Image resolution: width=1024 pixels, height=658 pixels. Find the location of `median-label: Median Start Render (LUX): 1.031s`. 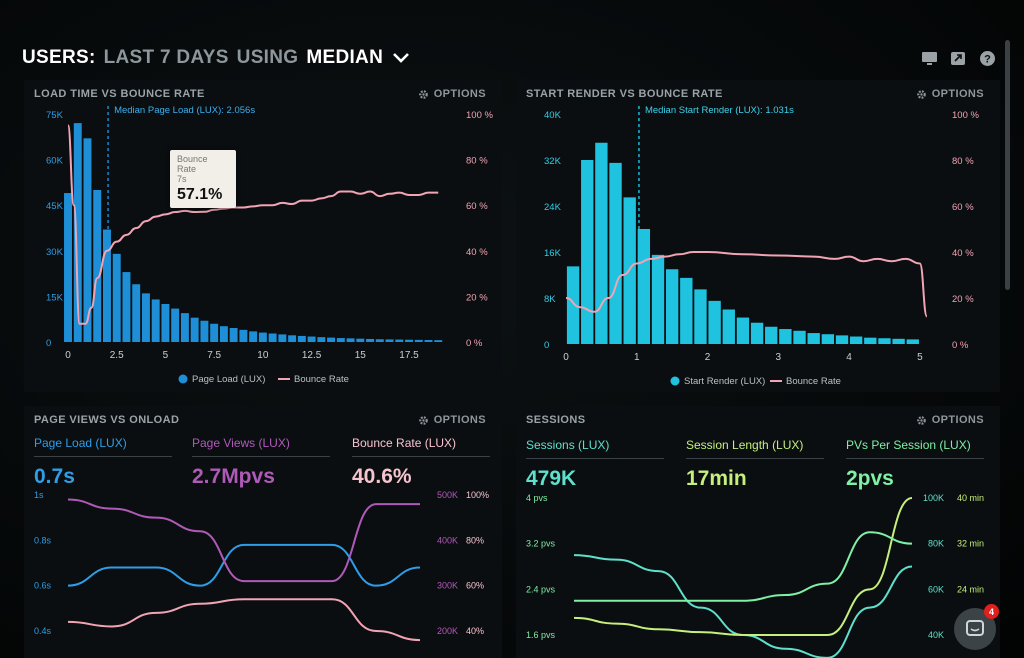

median-label: Median Start Render (LUX): 1.031s is located at coordinates (719, 110).